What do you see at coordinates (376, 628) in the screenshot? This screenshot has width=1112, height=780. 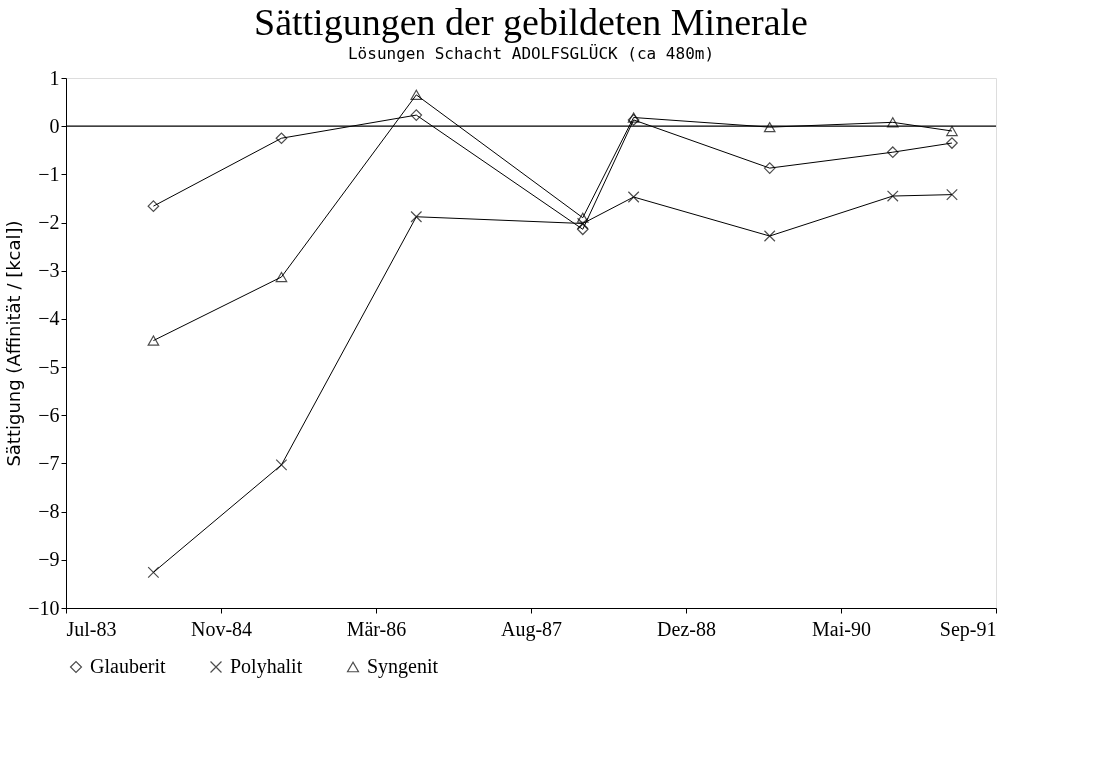 I see `x-tick-label: Mär-86` at bounding box center [376, 628].